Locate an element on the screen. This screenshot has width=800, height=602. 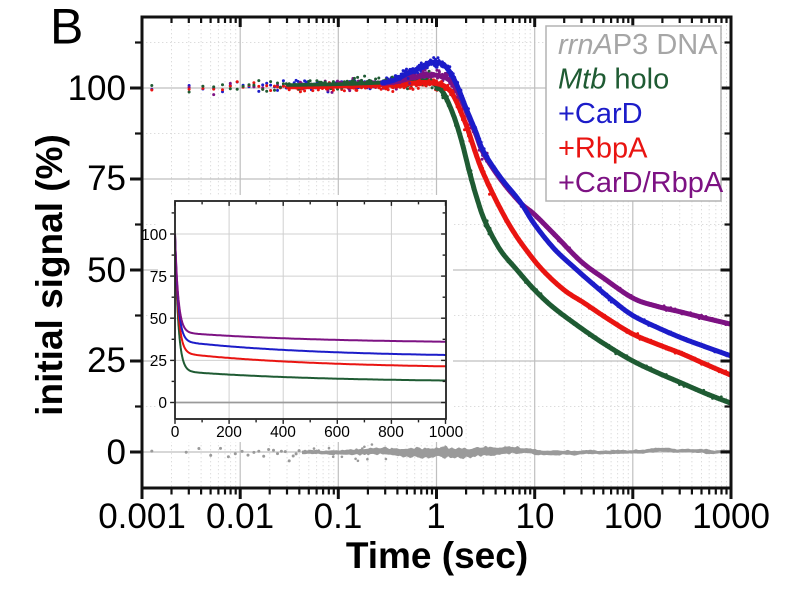
svg-text: Mtb holo is located at coordinates (613, 80).